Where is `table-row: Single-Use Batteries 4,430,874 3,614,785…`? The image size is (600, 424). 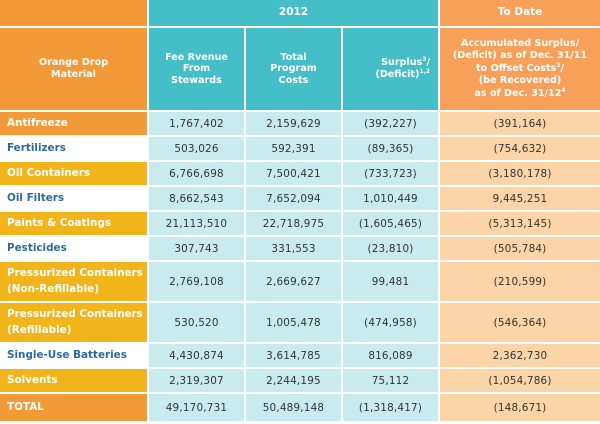 table-row: Single-Use Batteries 4,430,874 3,614,785… is located at coordinates (300, 356).